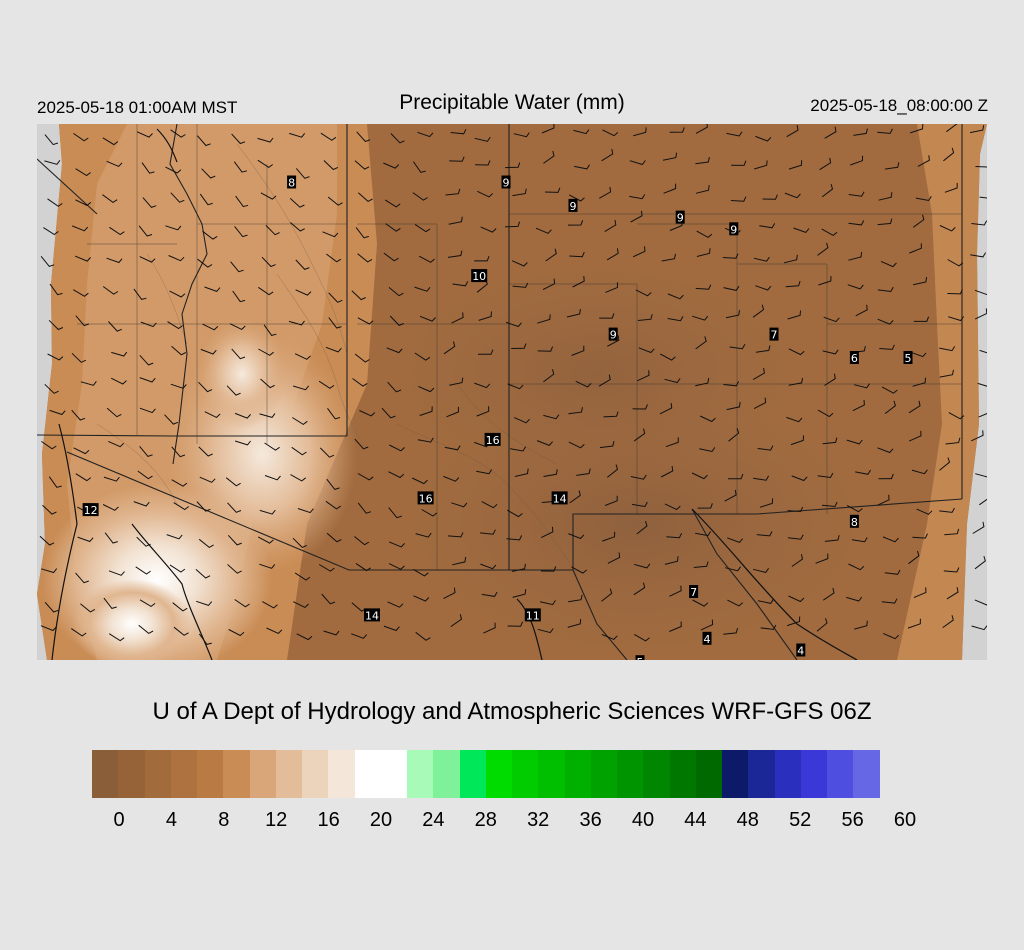 Image resolution: width=1024 pixels, height=950 pixels. Describe the element at coordinates (479, 276) in the screenshot. I see `svg-text: 10` at that location.